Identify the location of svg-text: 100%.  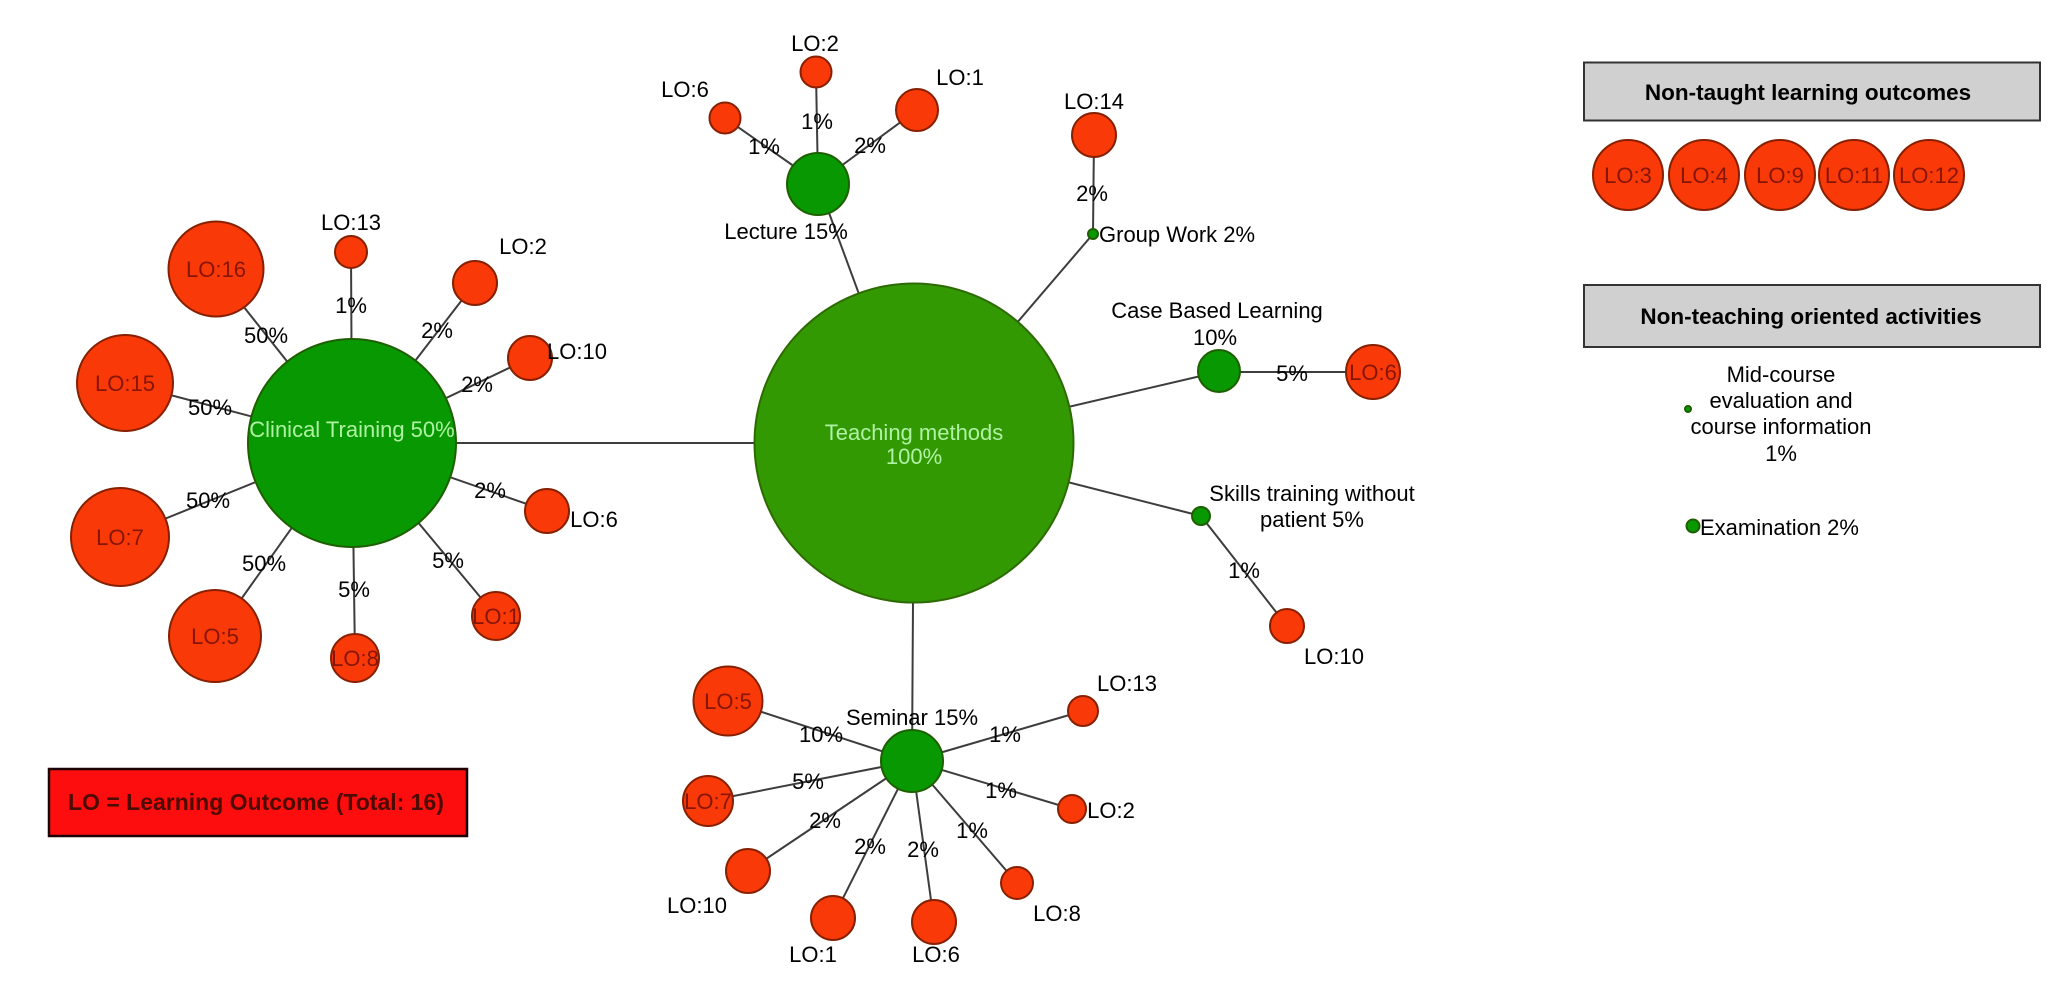
(914, 456).